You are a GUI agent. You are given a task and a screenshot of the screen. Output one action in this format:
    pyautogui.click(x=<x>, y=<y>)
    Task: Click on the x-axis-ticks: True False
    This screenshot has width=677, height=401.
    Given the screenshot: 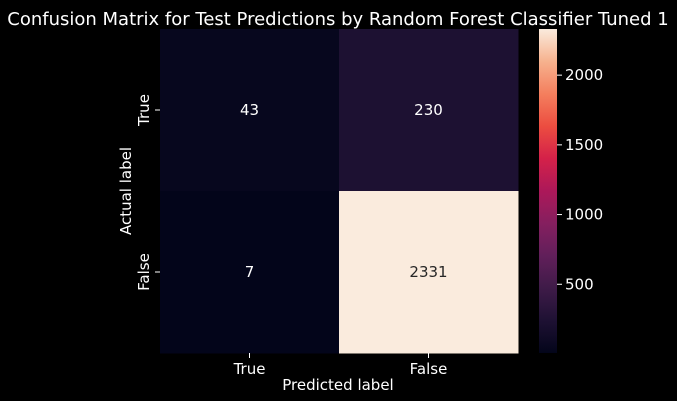 What is the action you would take?
    pyautogui.click(x=340, y=365)
    